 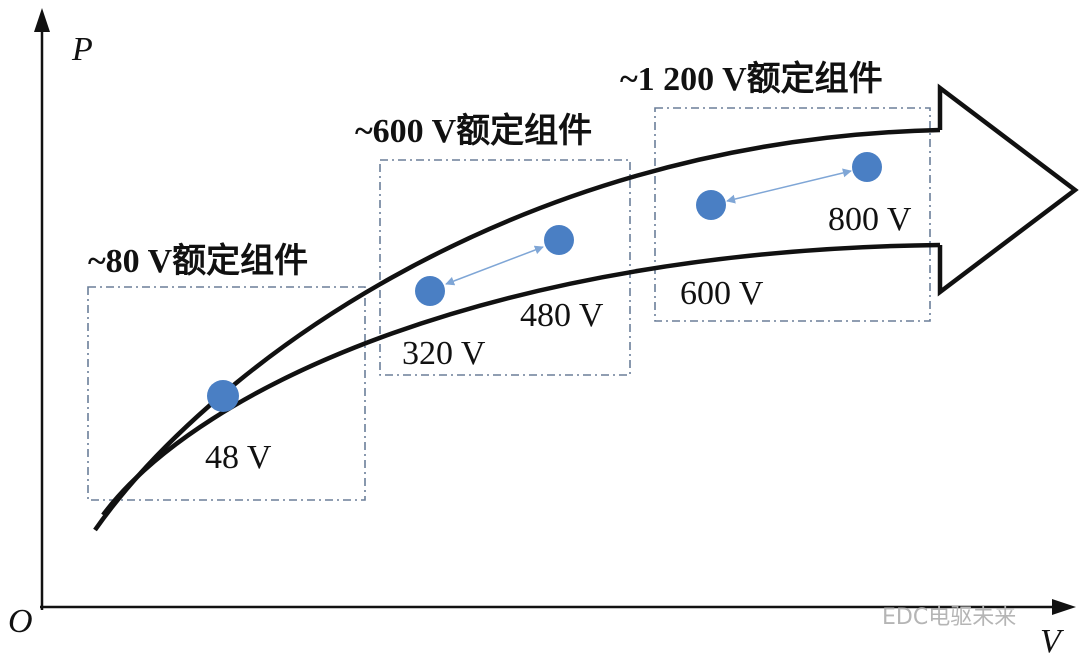 What do you see at coordinates (444, 353) in the screenshot?
I see `voltage-label: 320 V` at bounding box center [444, 353].